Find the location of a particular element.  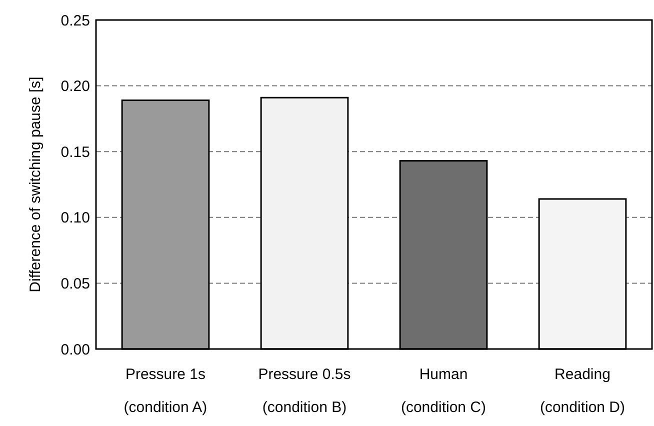

x-tick-label: Reading (condition D) is located at coordinates (583, 391).